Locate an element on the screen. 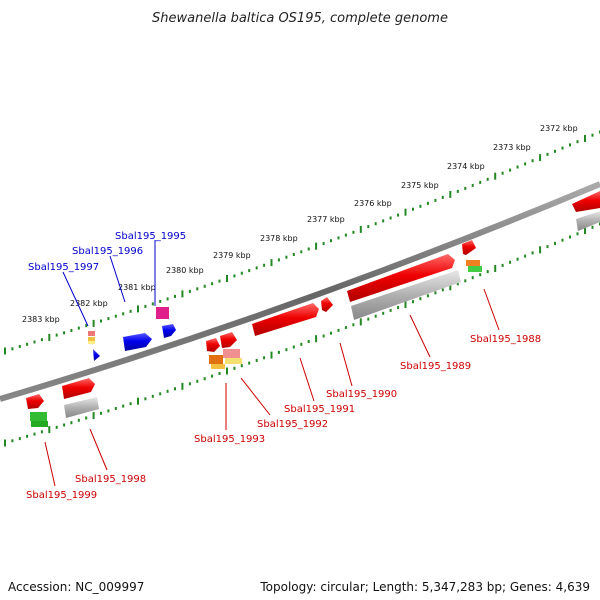 This screenshot has width=600, height=600. scale-label: 2372 kbp is located at coordinates (559, 128).